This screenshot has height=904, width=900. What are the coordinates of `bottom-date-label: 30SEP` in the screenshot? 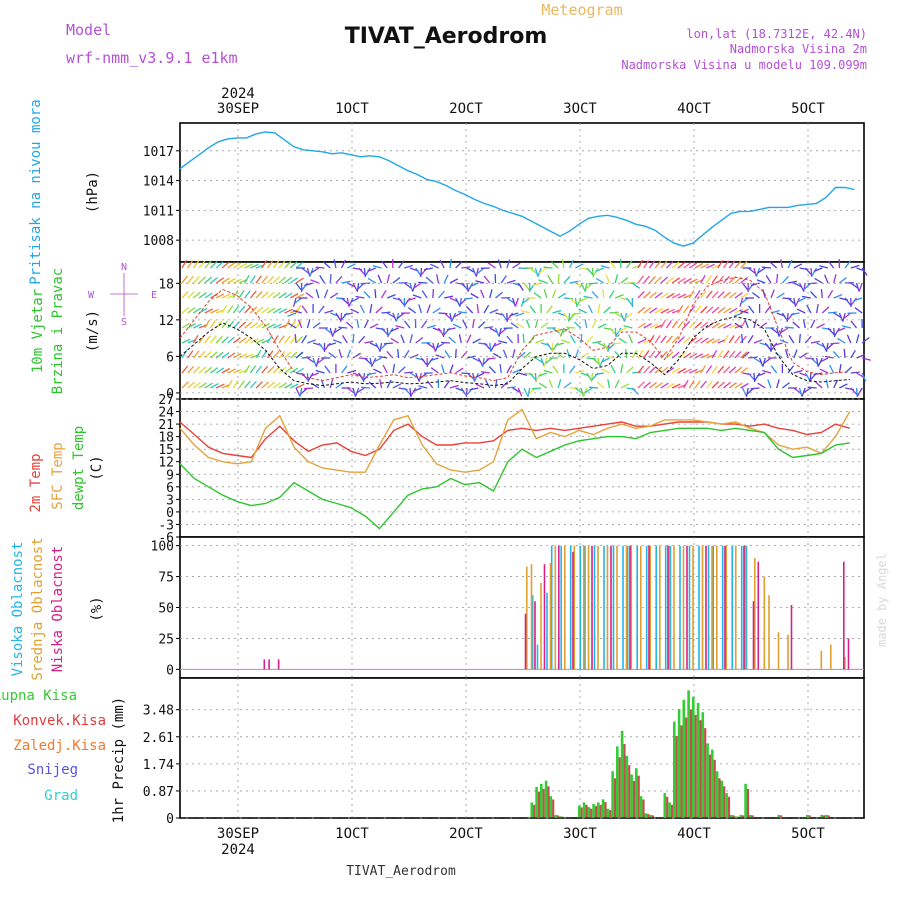 It's located at (238, 834).